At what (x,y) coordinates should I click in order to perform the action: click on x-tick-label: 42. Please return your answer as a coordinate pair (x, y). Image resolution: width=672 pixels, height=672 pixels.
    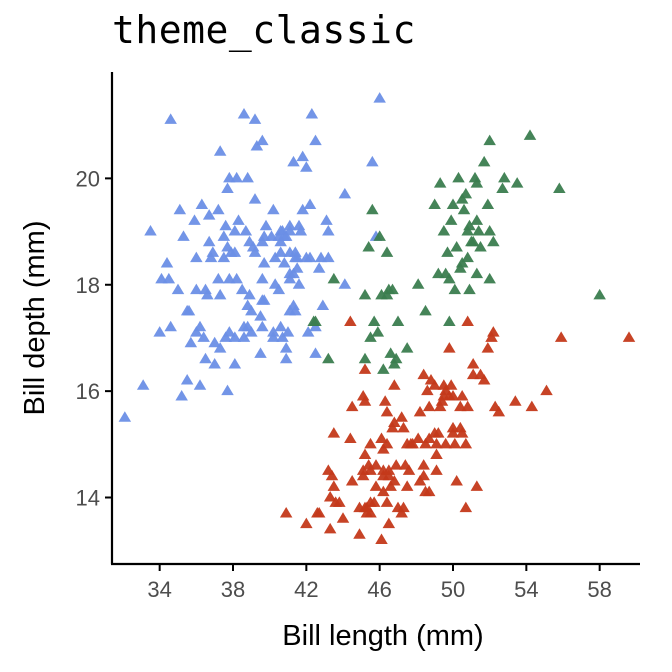
    Looking at the image, I should click on (306, 589).